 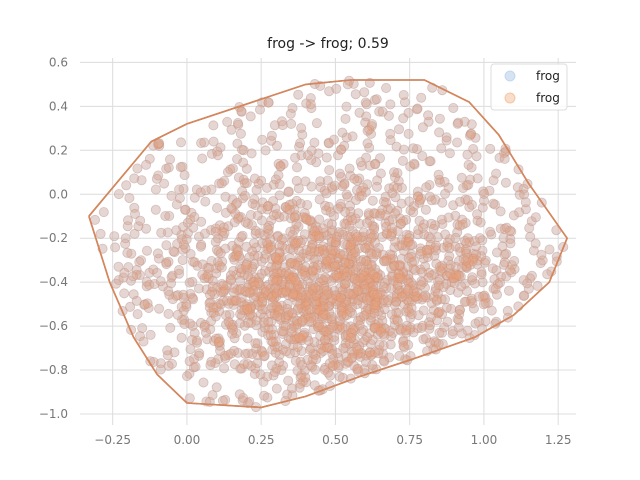 What do you see at coordinates (484, 440) in the screenshot?
I see `x-tick-label: 1.00` at bounding box center [484, 440].